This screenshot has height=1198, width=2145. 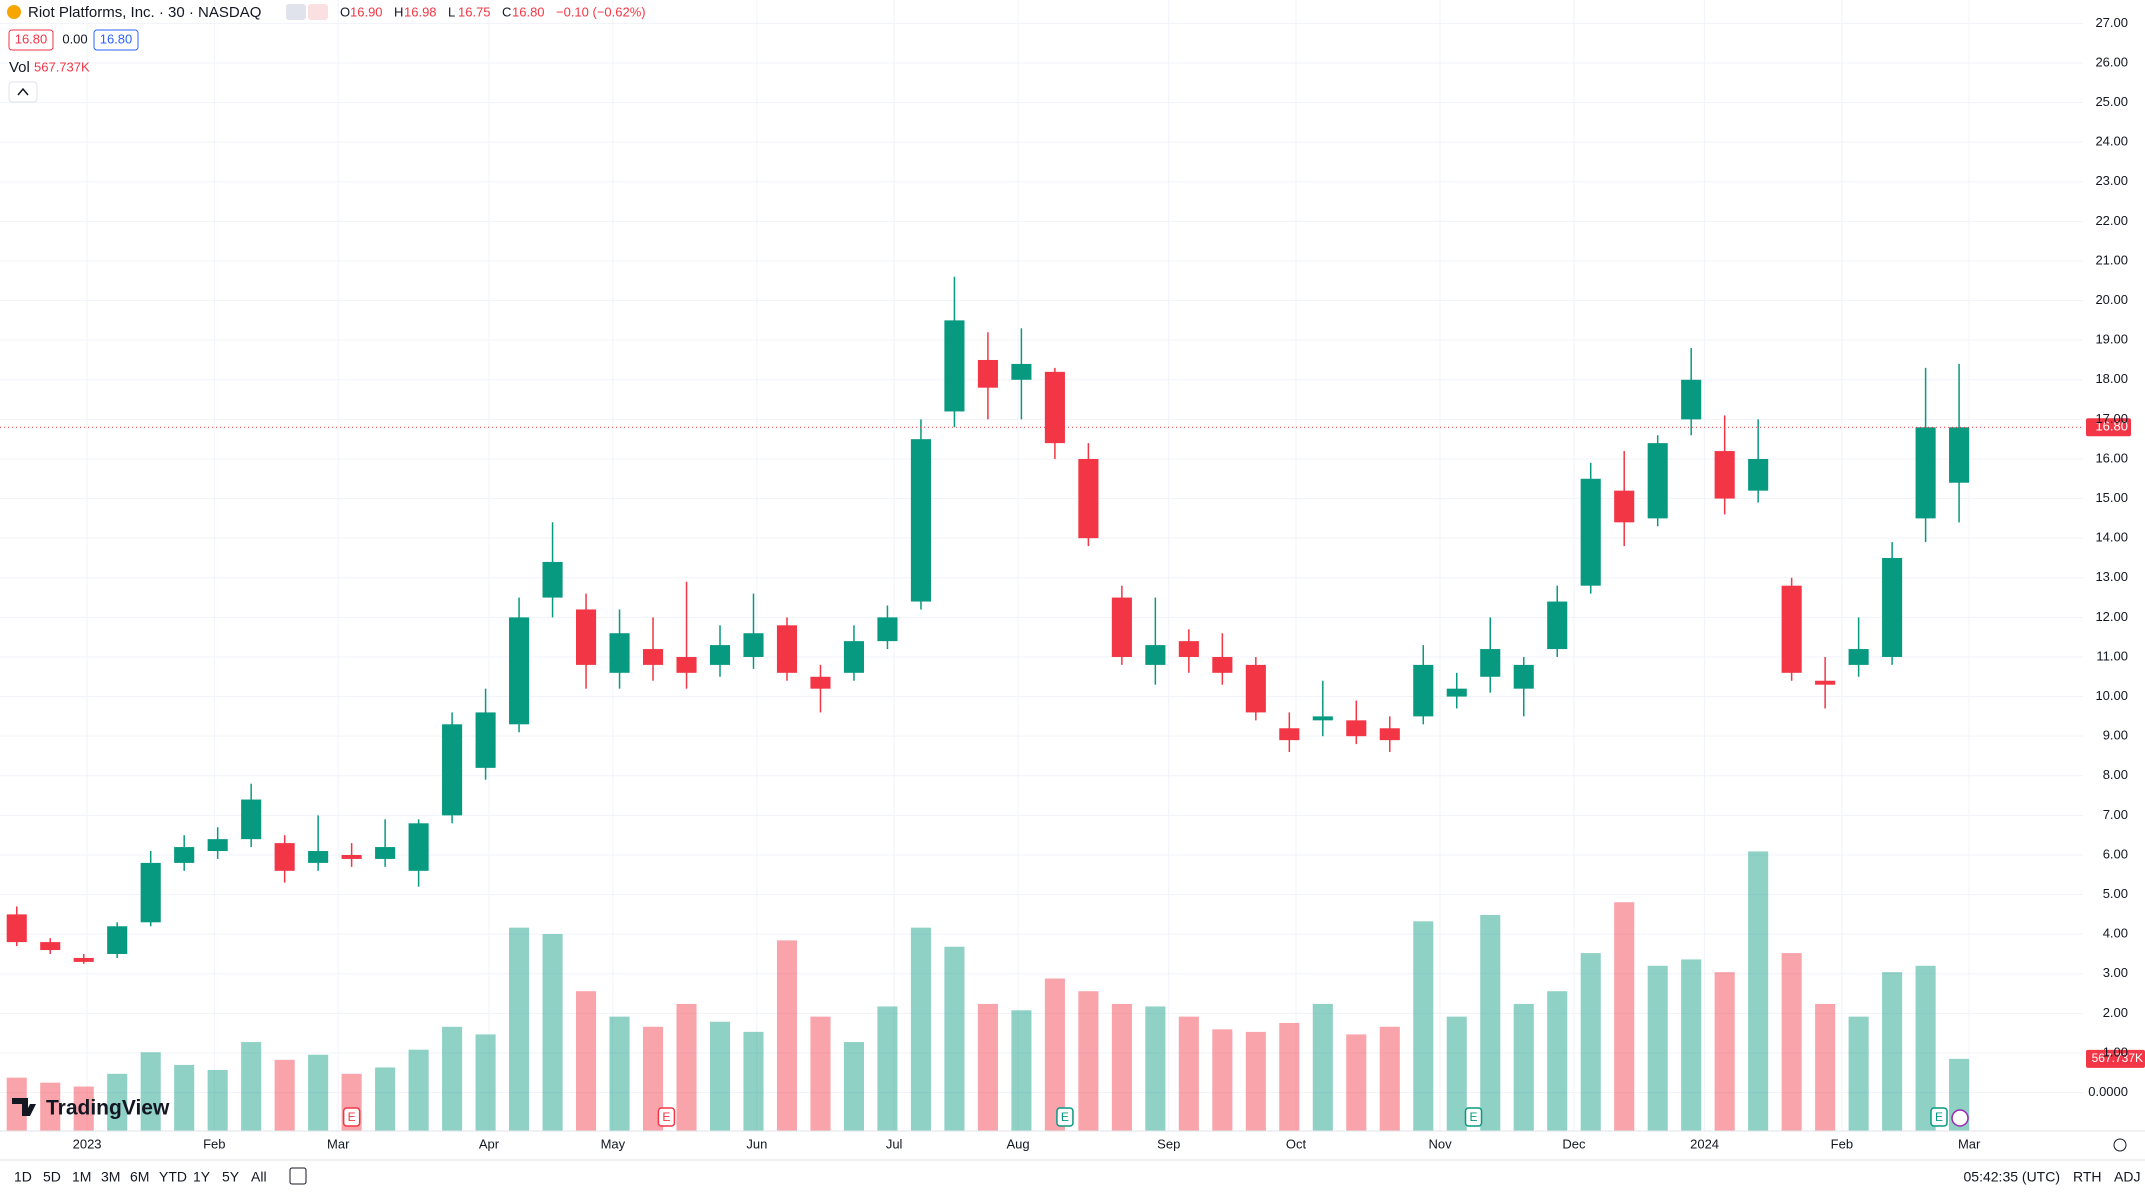 I want to click on x-tick-label: 2023, so click(x=87, y=1143).